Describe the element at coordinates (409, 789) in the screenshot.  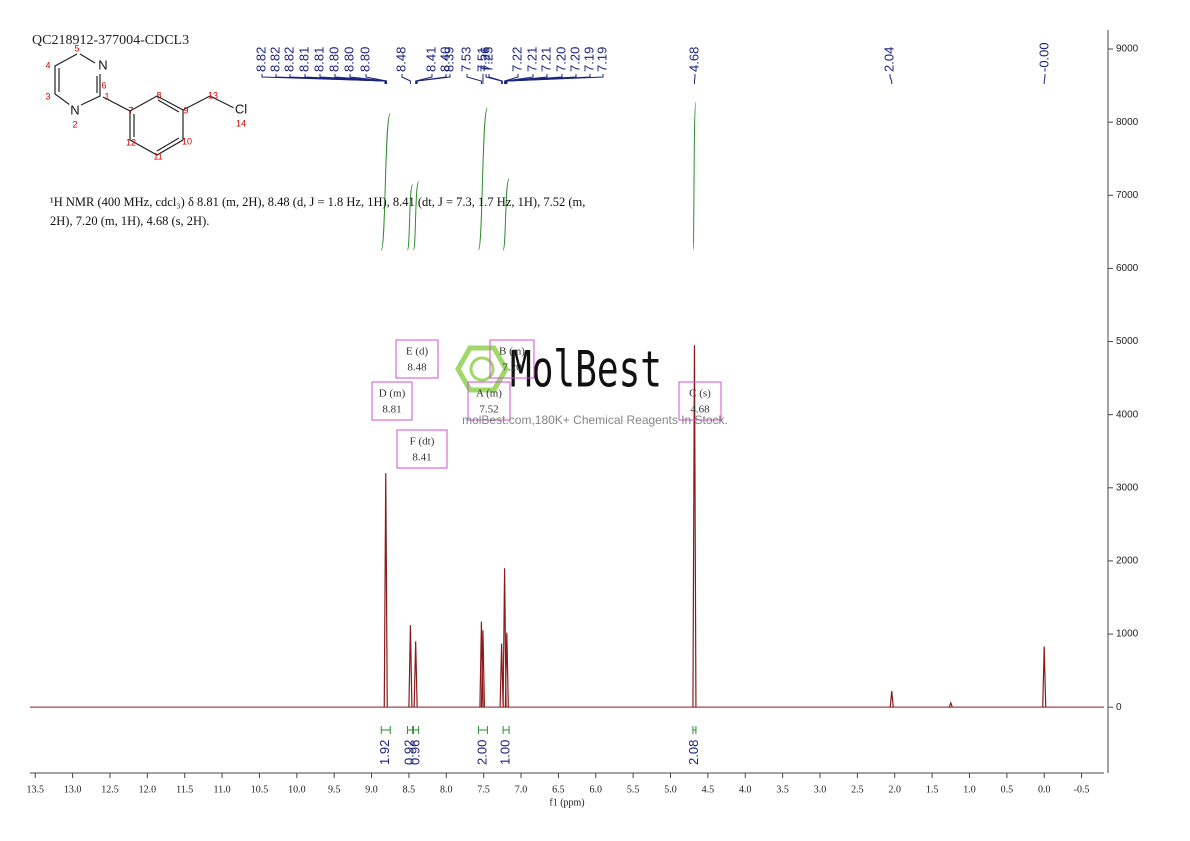
I see `x-tick-label: 8.5` at that location.